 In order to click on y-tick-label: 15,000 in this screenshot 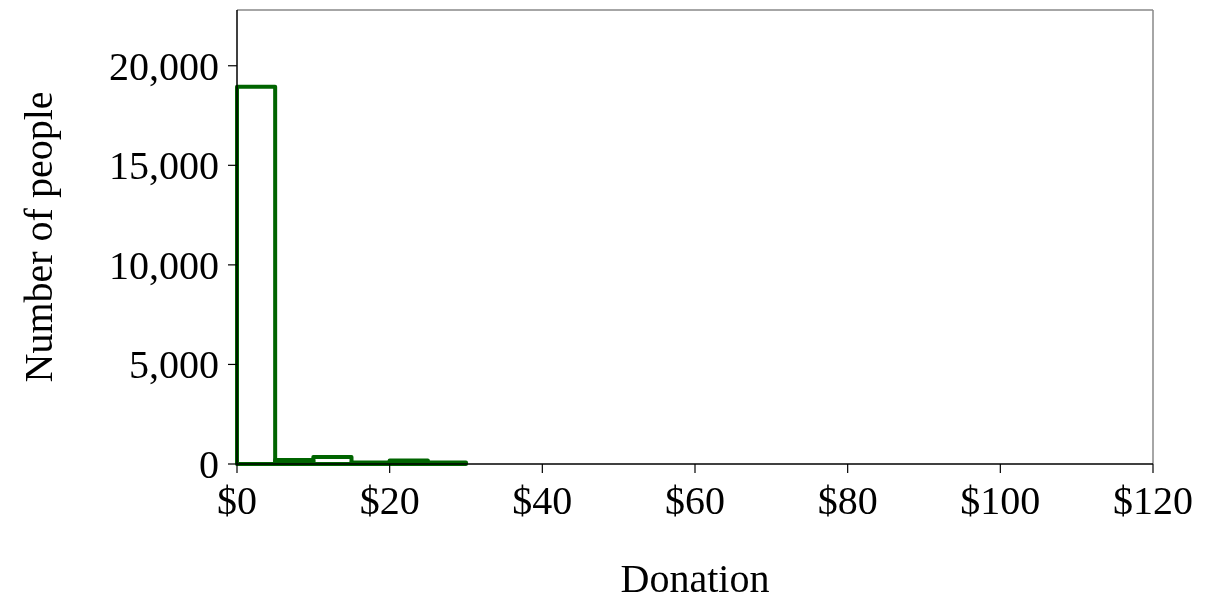, I will do `click(164, 166)`.